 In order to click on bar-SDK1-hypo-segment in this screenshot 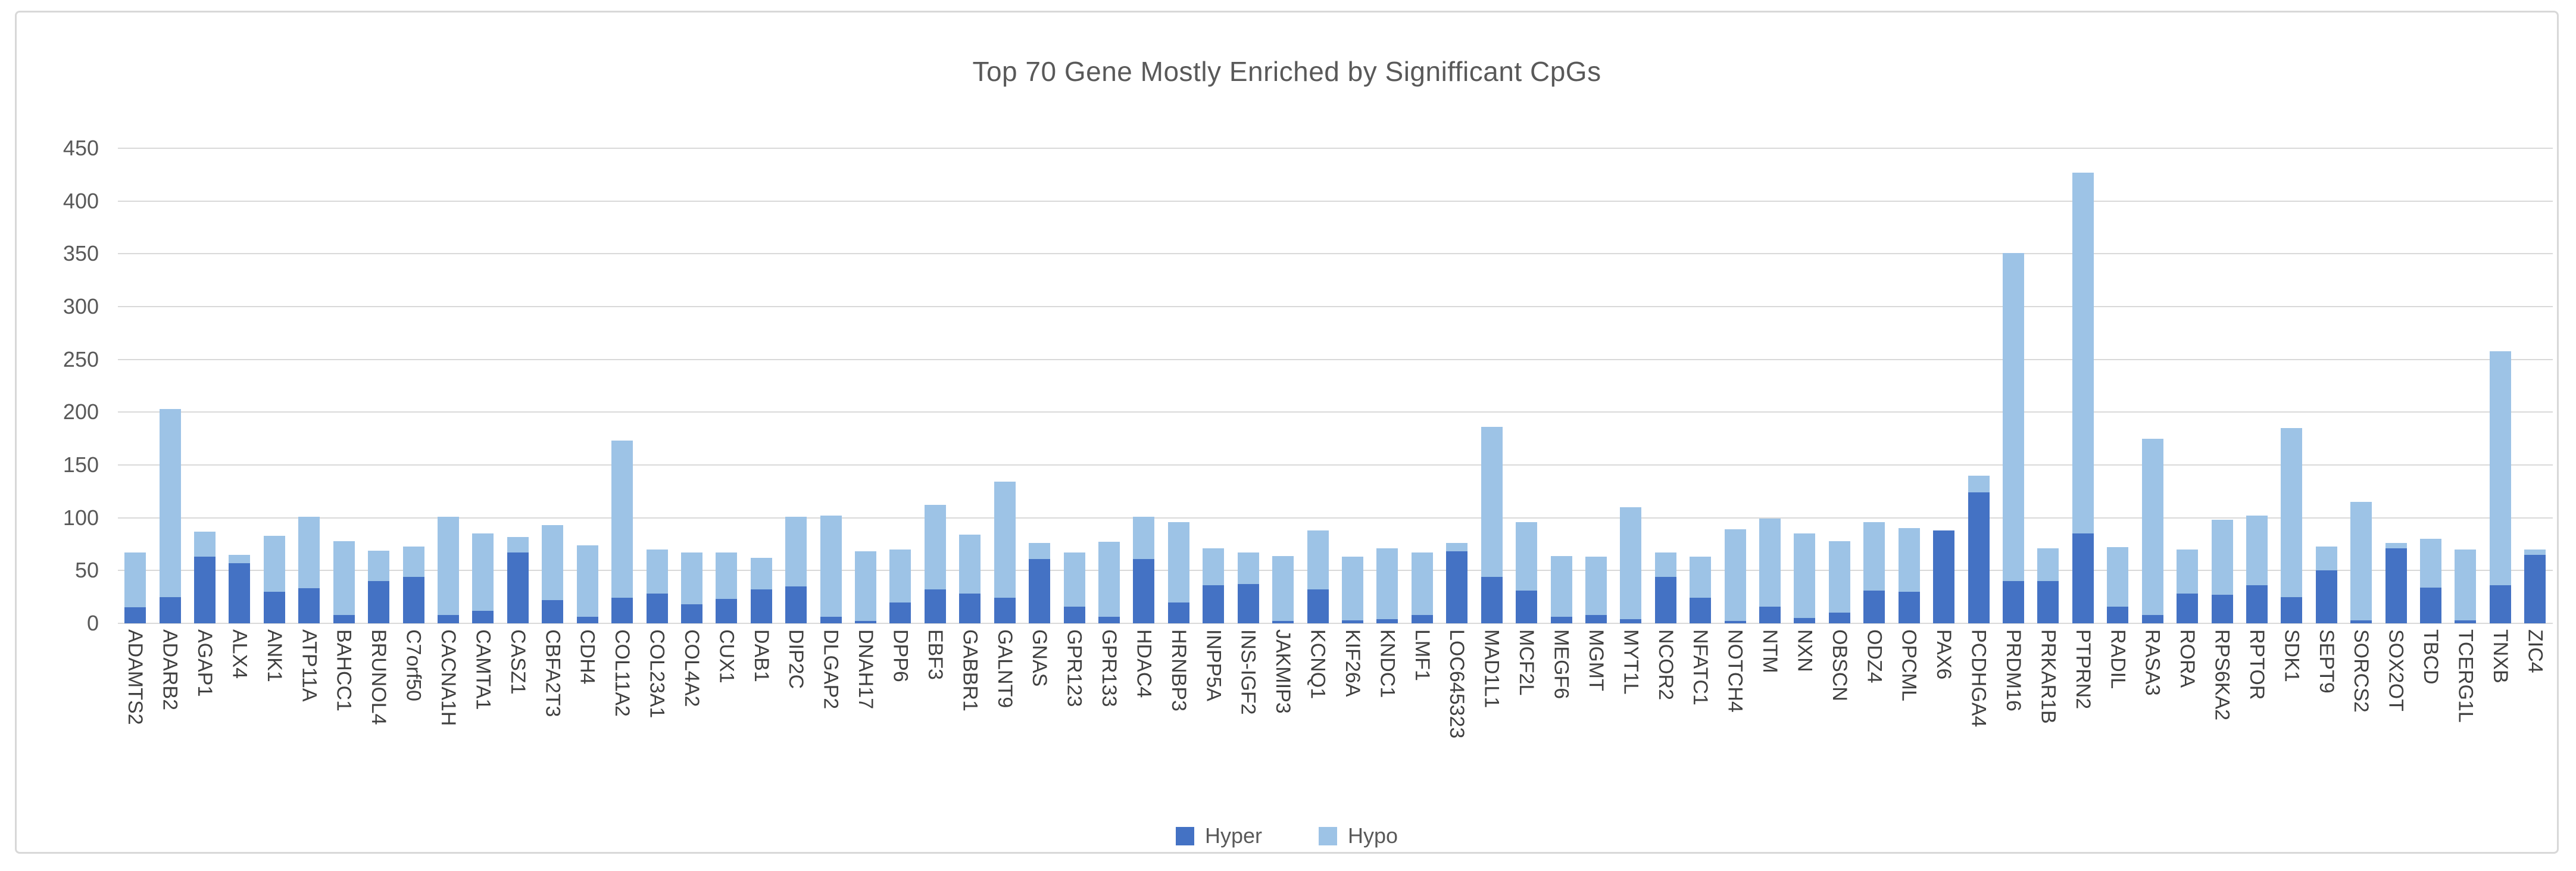, I will do `click(2292, 512)`.